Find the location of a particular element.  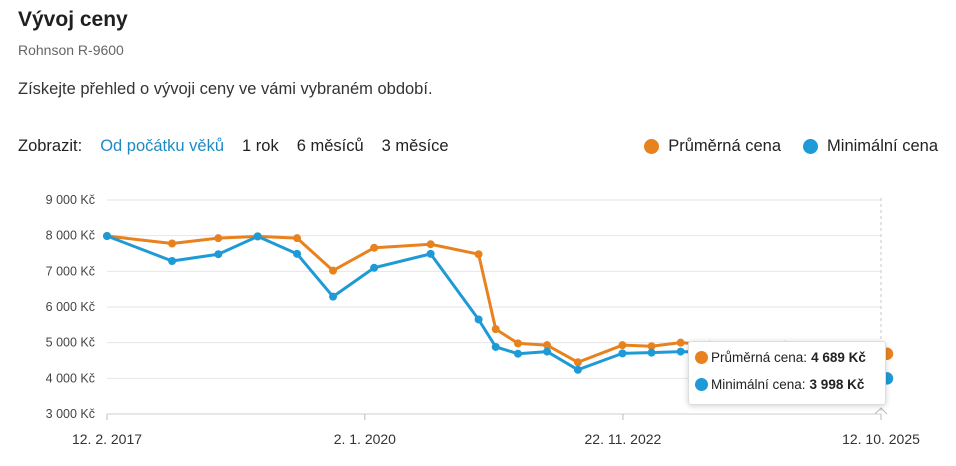

legend-average-dot is located at coordinates (652, 146).